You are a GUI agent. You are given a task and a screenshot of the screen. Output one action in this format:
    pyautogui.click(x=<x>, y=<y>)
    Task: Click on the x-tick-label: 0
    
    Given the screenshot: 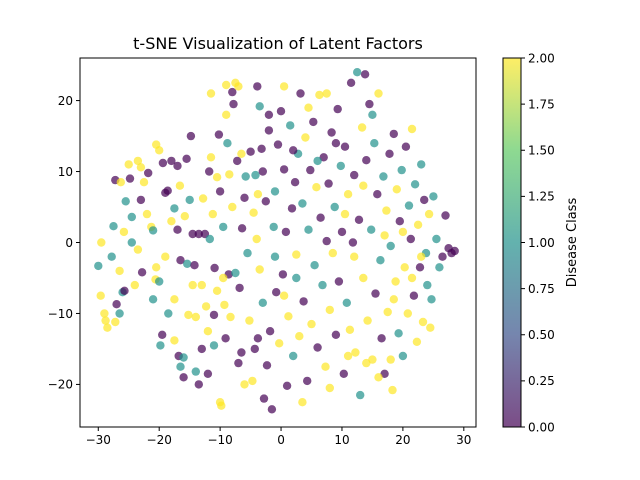 What is the action you would take?
    pyautogui.click(x=281, y=440)
    